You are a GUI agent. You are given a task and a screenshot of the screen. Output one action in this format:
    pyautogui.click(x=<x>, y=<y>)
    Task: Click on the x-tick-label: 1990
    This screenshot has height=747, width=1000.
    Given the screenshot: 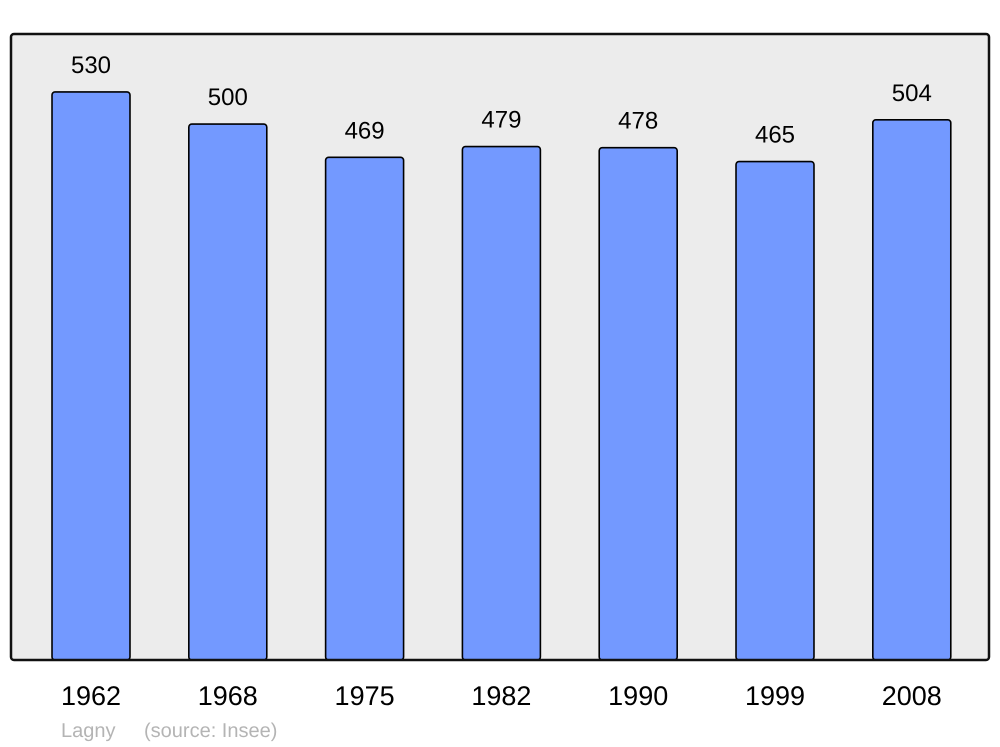 What is the action you would take?
    pyautogui.click(x=638, y=696)
    